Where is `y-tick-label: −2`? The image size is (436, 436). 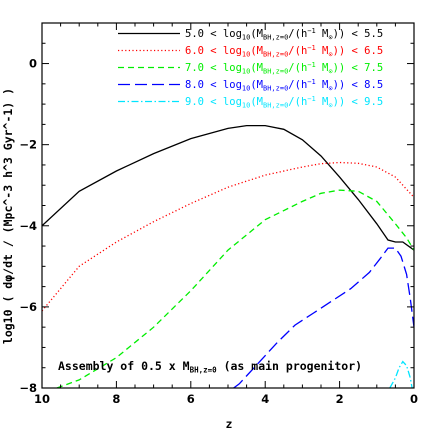 y-tick-label: −2 is located at coordinates (28, 145).